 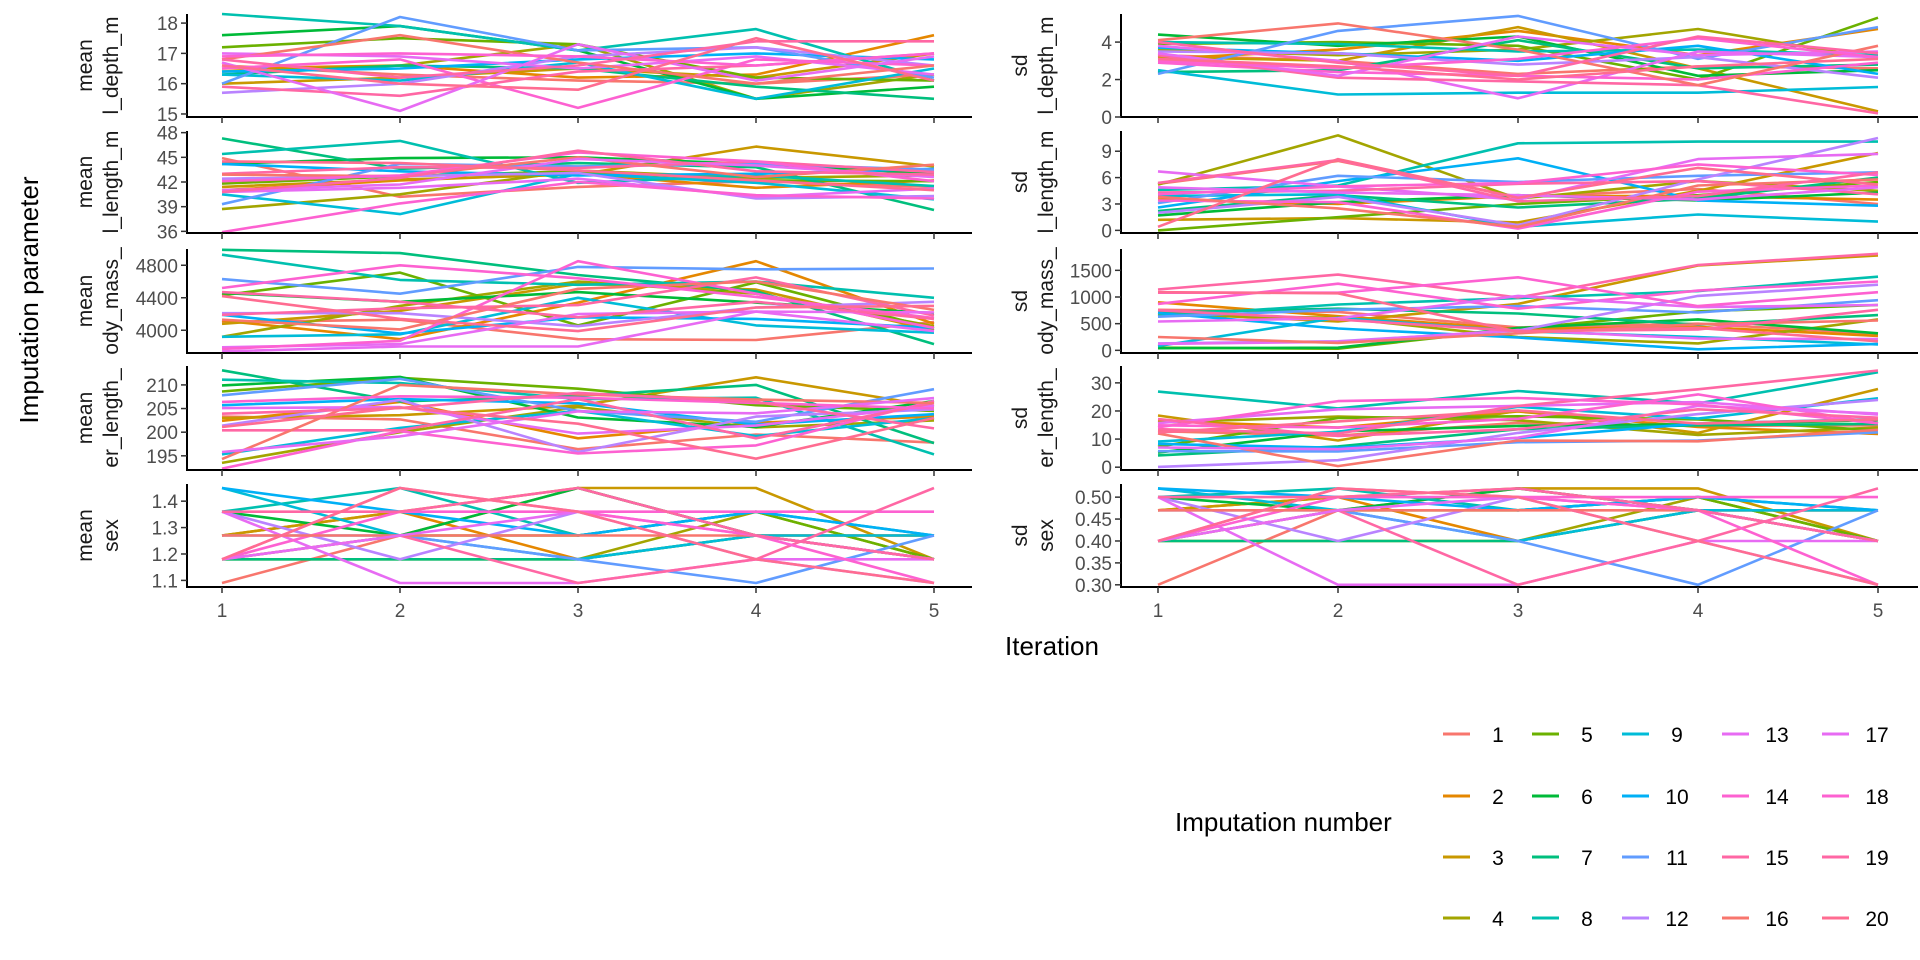 I want to click on legend-label: 16, so click(x=1776, y=919).